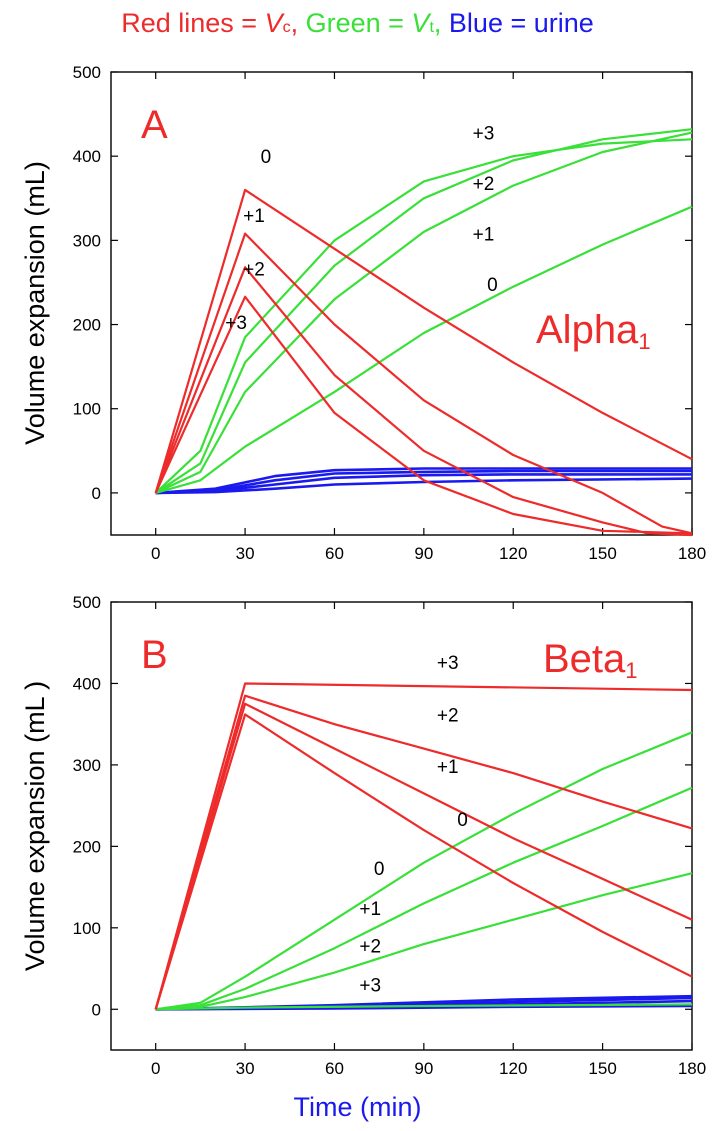 The width and height of the screenshot is (715, 1131). Describe the element at coordinates (87, 602) in the screenshot. I see `panel-b-y-tick-label: 500` at that location.